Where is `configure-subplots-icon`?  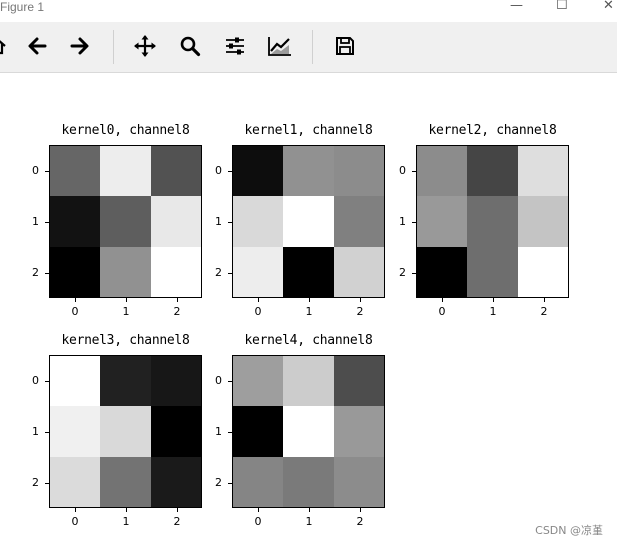 configure-subplots-icon is located at coordinates (235, 46).